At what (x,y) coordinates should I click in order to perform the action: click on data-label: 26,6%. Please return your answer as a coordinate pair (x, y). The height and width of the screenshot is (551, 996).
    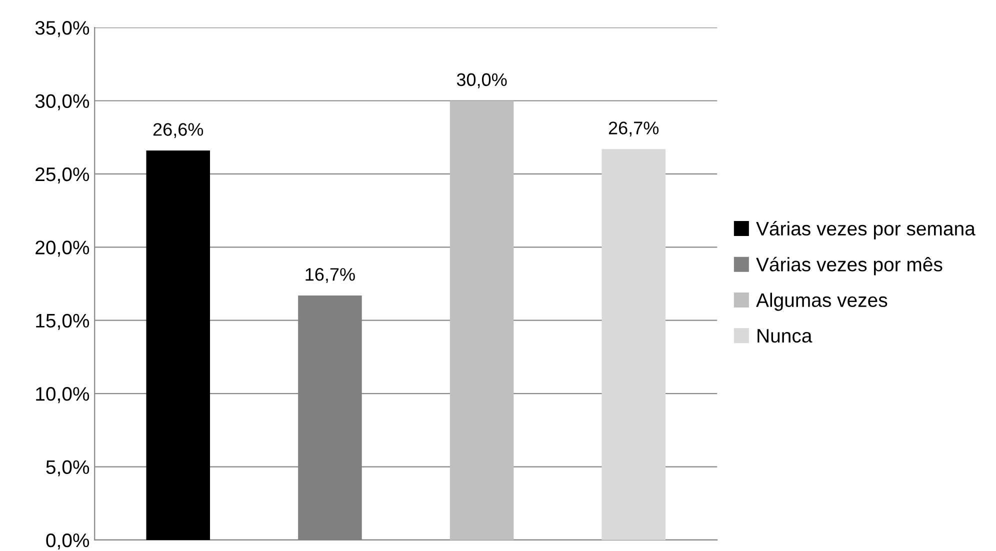
    Looking at the image, I should click on (178, 130).